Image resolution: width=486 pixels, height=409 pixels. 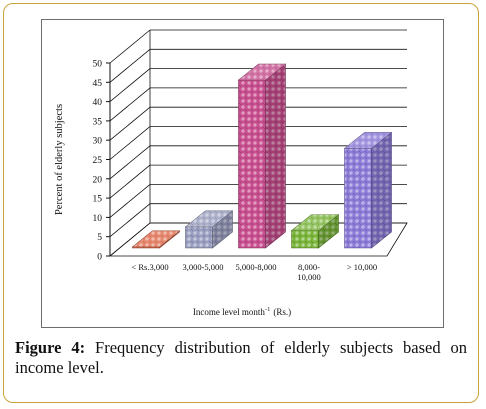 What do you see at coordinates (99, 238) in the screenshot?
I see `y-tick-label: 5` at bounding box center [99, 238].